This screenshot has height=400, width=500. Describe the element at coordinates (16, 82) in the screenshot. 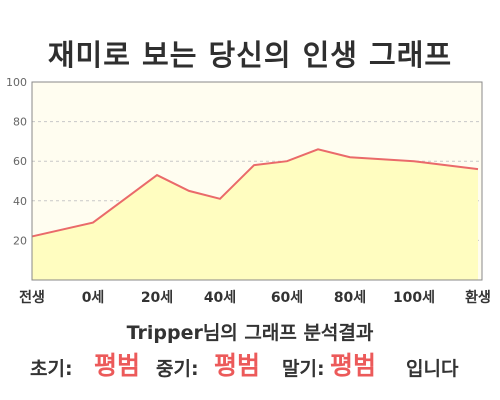

I see `y-tick-label: 100` at that location.